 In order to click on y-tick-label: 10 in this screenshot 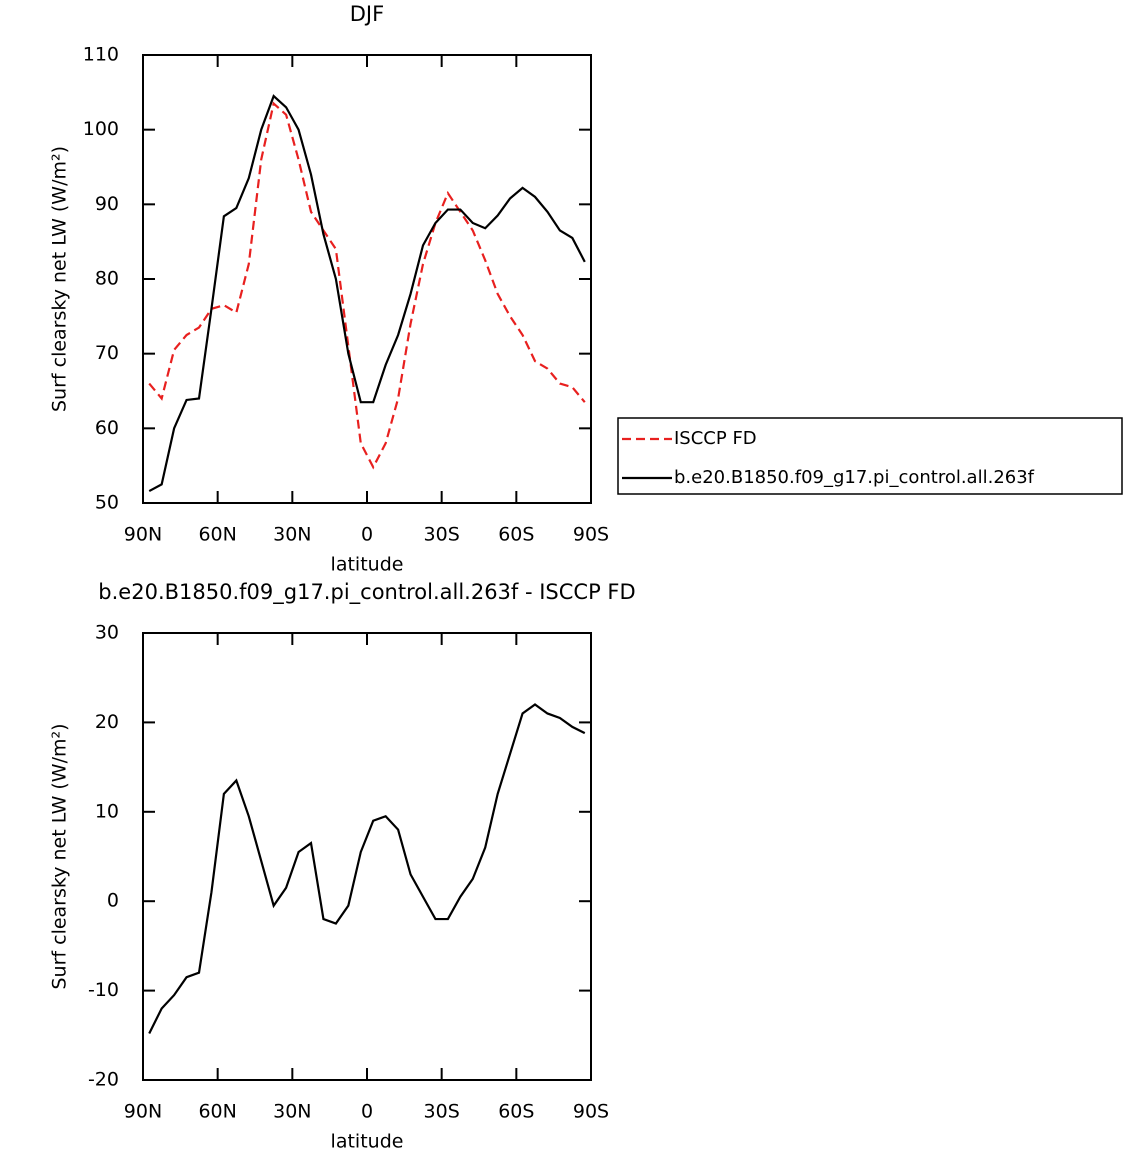, I will do `click(107, 811)`.